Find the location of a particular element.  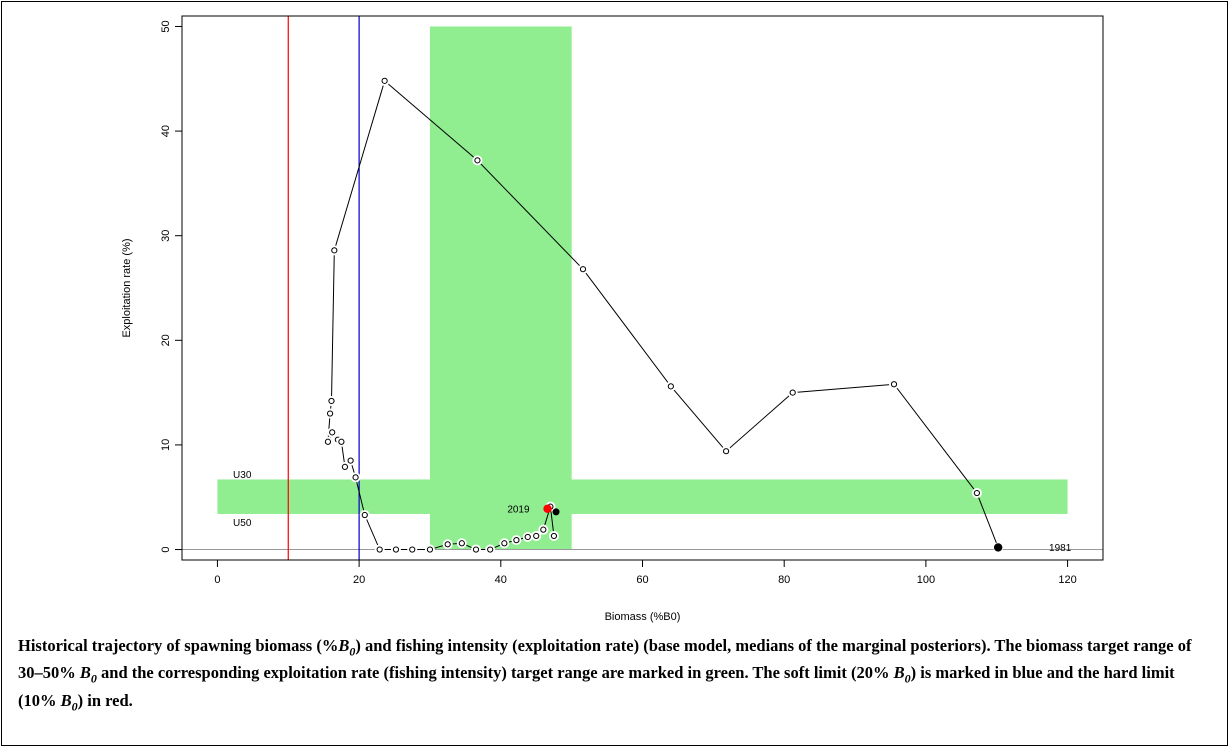

end-point-black is located at coordinates (556, 512).